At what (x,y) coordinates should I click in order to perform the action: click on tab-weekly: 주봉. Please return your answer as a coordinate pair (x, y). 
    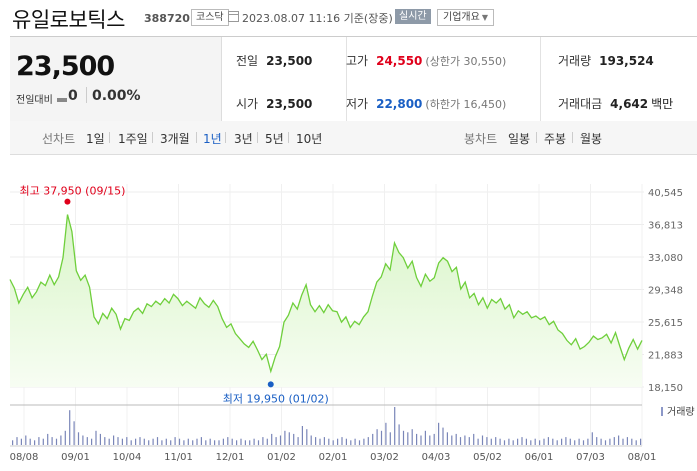
    Looking at the image, I should click on (555, 139).